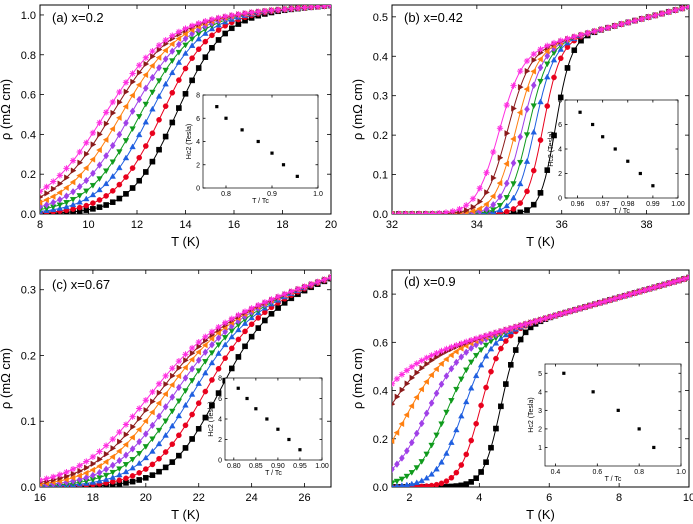 The width and height of the screenshot is (693, 524). Describe the element at coordinates (40, 498) in the screenshot. I see `panel-2-xtick-label: 16` at that location.